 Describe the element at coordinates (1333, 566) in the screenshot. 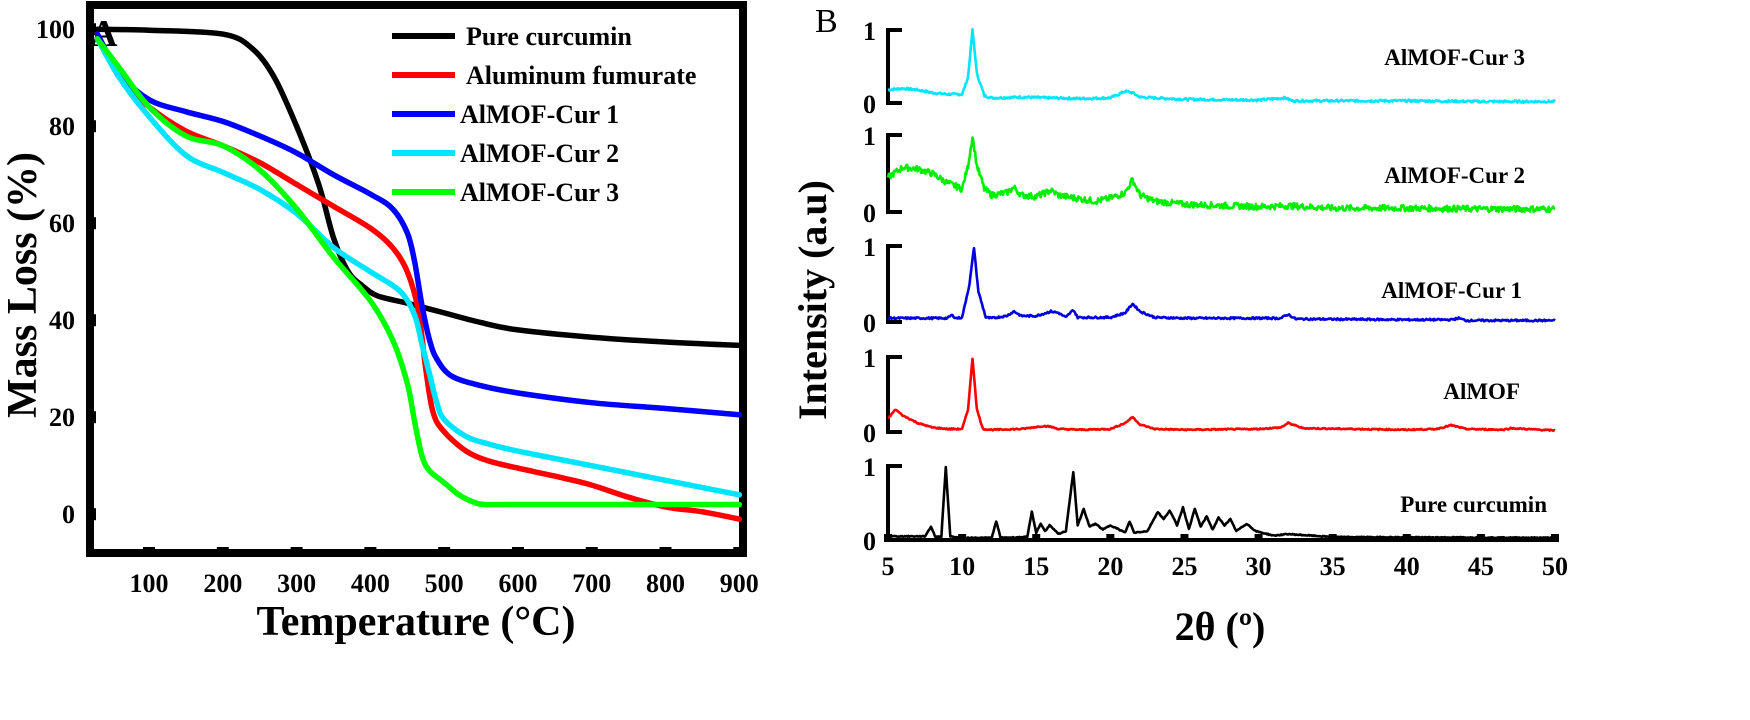

I see `panel-b-x-tick-label: 35` at that location.